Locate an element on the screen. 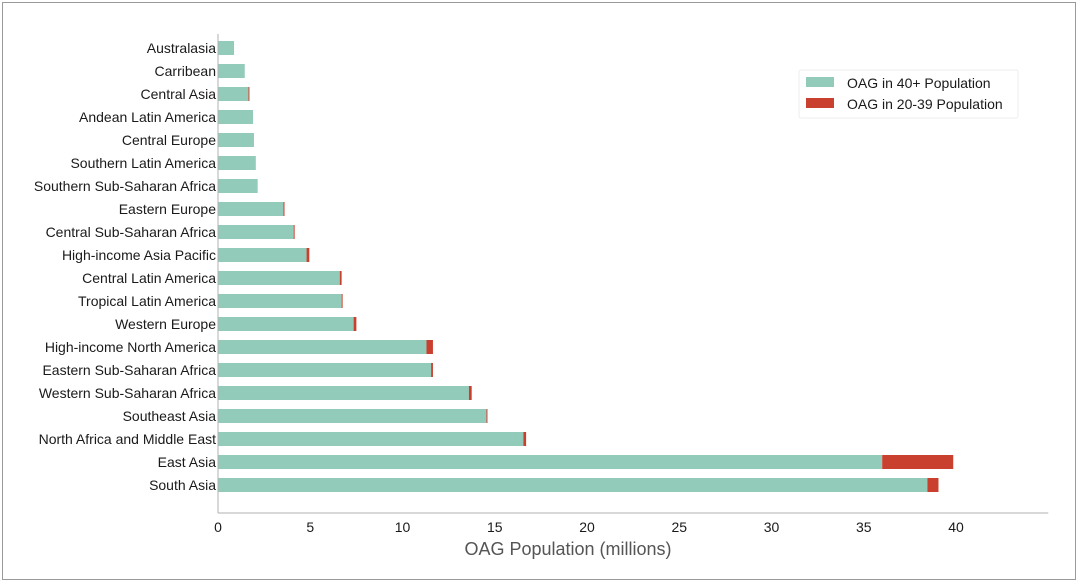 This screenshot has width=1080, height=585. x-tick-labels: 0 5 10 15 20 25 30 35 40 is located at coordinates (589, 527).